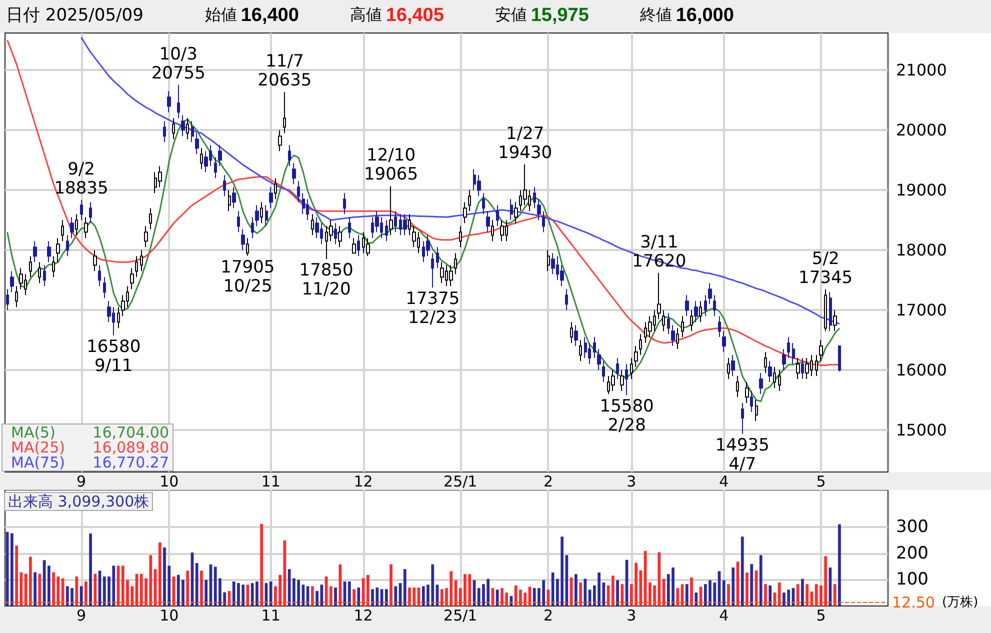 The image size is (991, 633). Describe the element at coordinates (921, 370) in the screenshot. I see `y-tick-label: 16000` at that location.